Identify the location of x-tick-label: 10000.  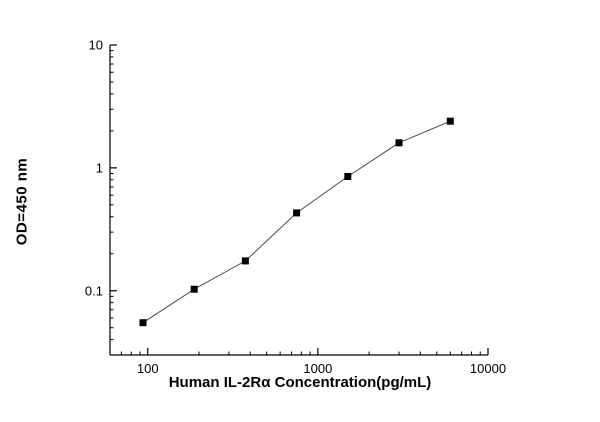
(488, 368).